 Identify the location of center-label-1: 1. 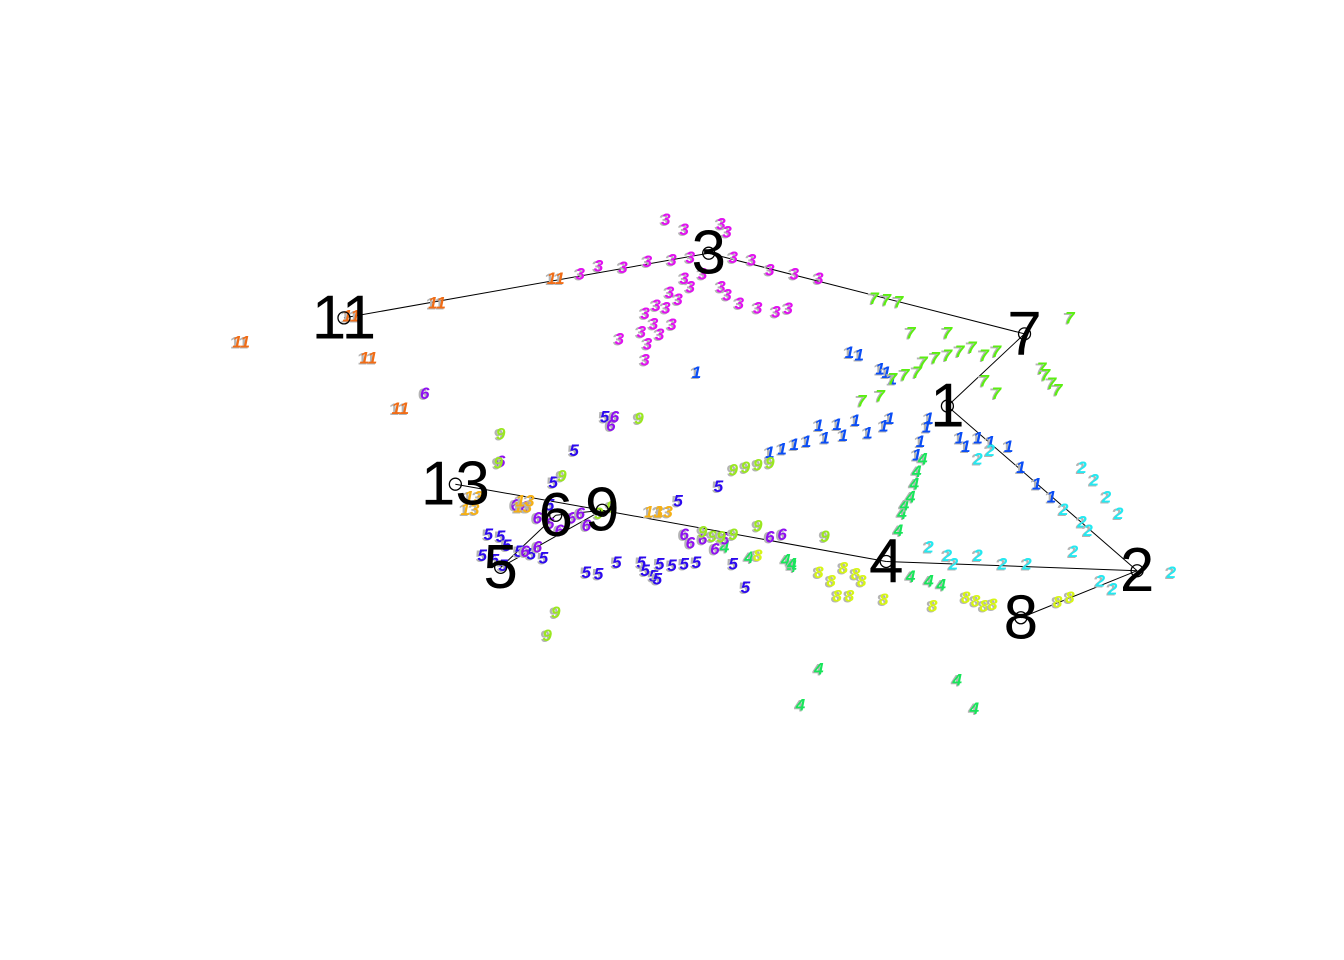
(947, 406).